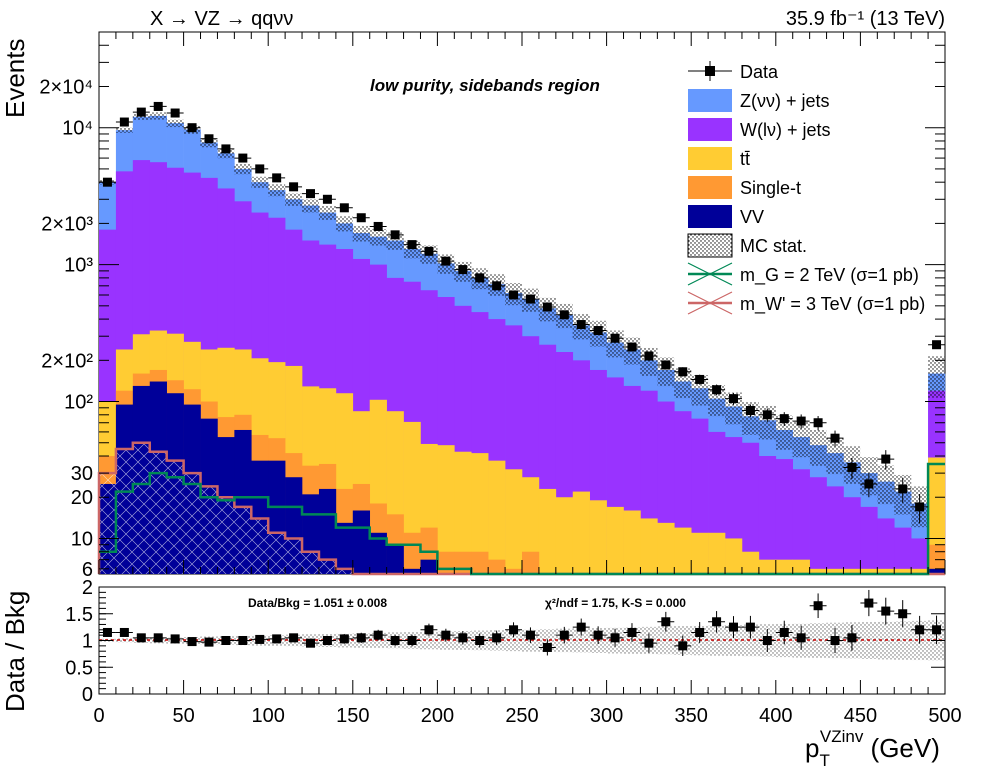 The image size is (996, 772). What do you see at coordinates (15, 79) in the screenshot?
I see `y-axis-label: Events` at bounding box center [15, 79].